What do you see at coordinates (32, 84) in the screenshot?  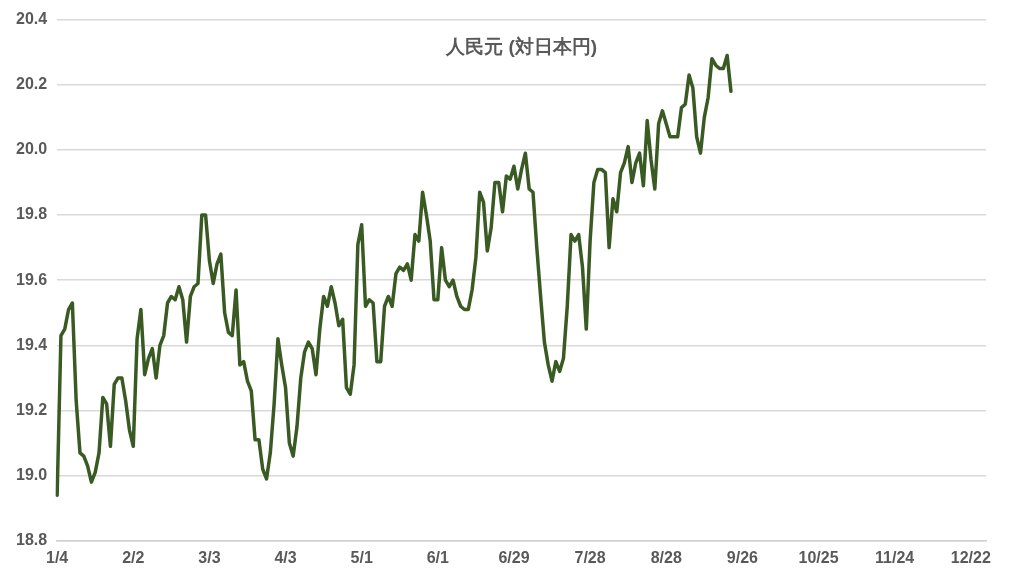 I see `y-tick-label: 20.2` at bounding box center [32, 84].